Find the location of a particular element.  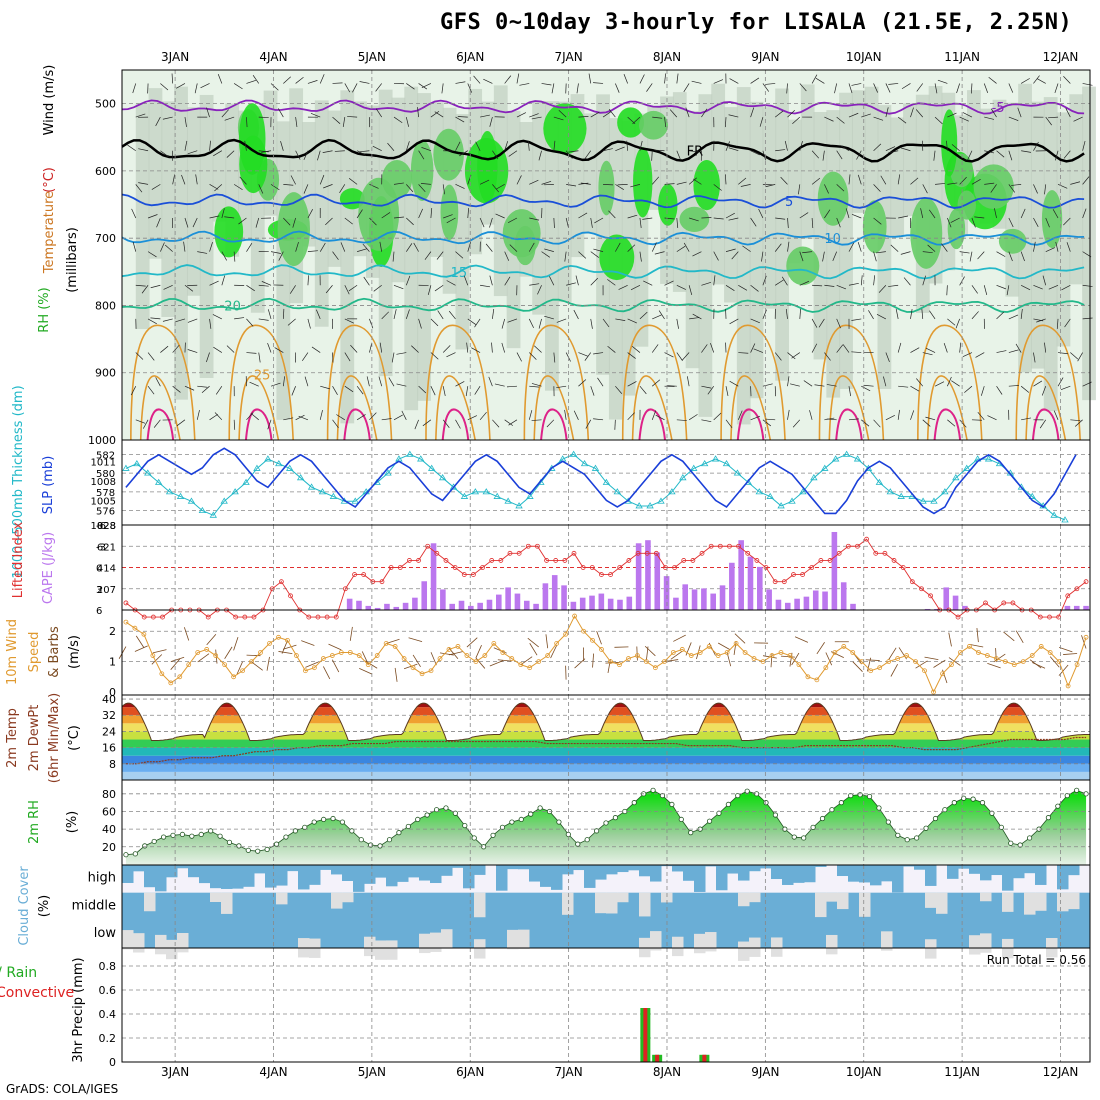

y-tick-label: 32 is located at coordinates (109, 715).